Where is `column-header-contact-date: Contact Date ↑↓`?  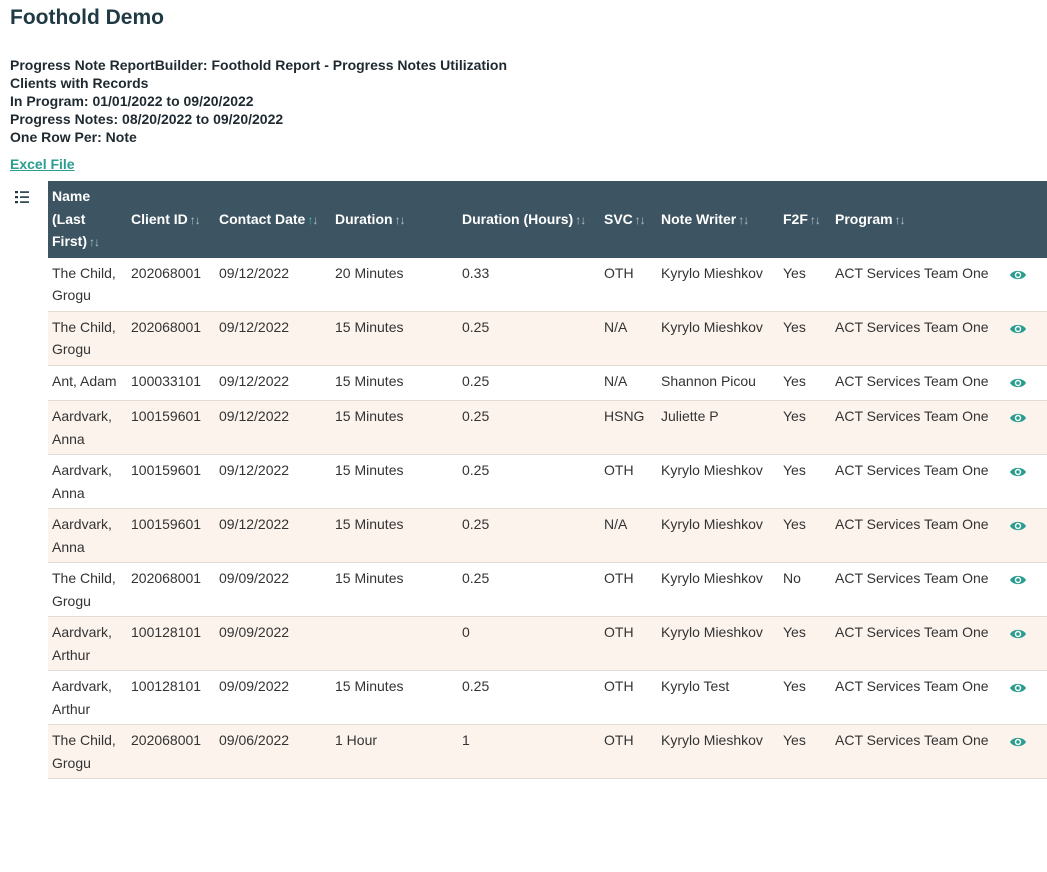 column-header-contact-date: Contact Date ↑↓ is located at coordinates (273, 219).